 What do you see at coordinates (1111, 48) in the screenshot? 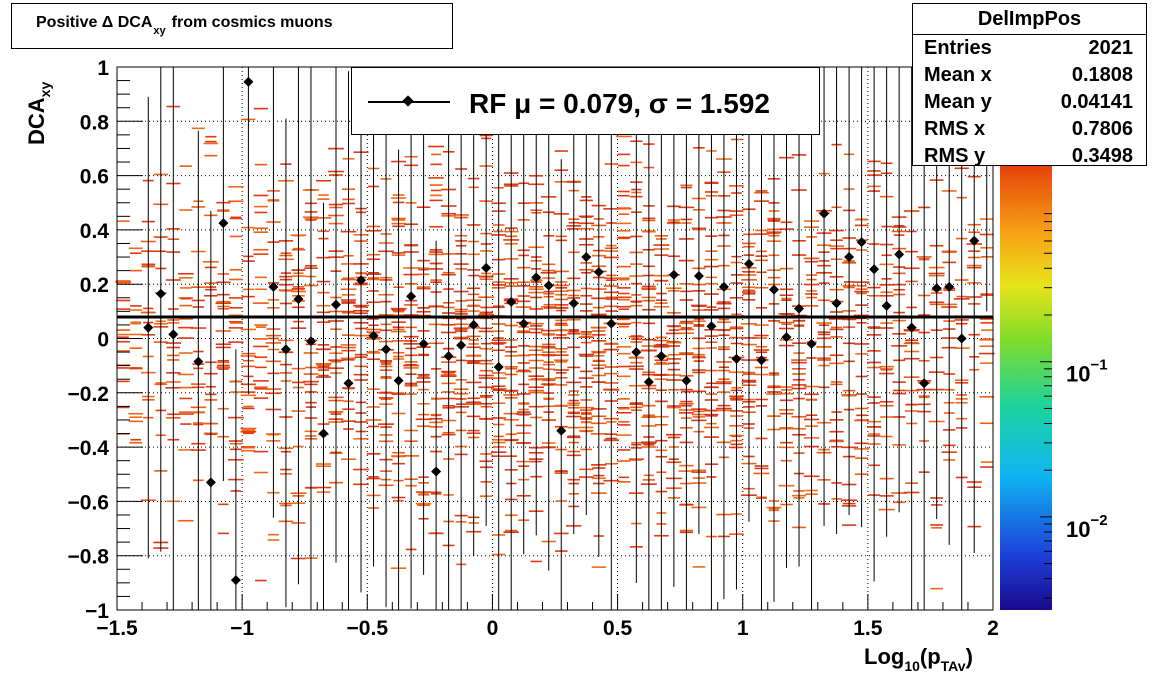
I see `stat-value: 2021` at bounding box center [1111, 48].